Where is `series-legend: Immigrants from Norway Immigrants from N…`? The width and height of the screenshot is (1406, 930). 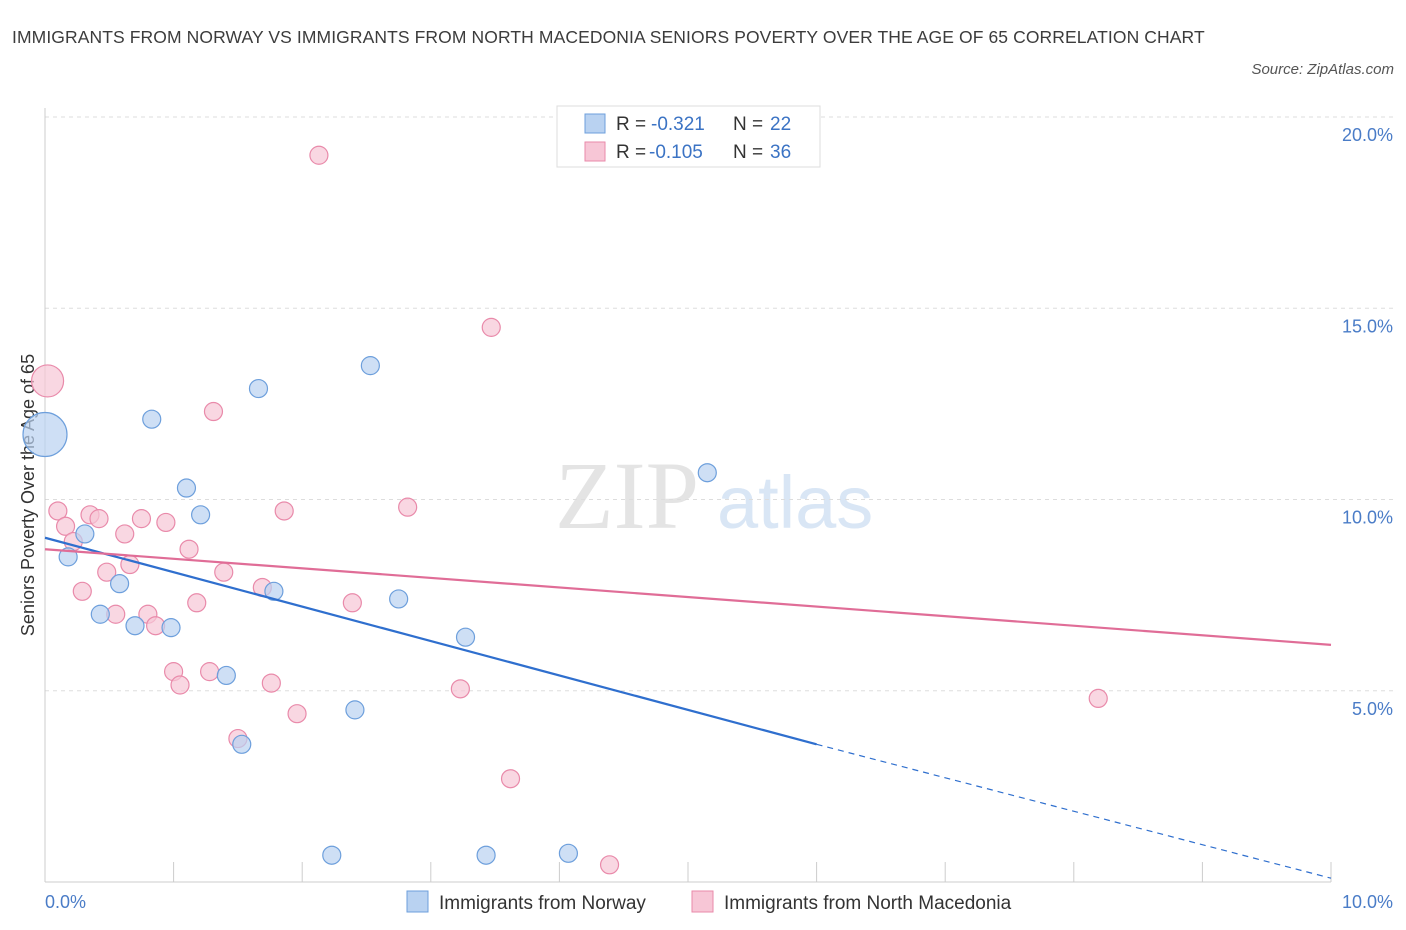
series-legend: Immigrants from Norway Immigrants from N… is located at coordinates (709, 902).